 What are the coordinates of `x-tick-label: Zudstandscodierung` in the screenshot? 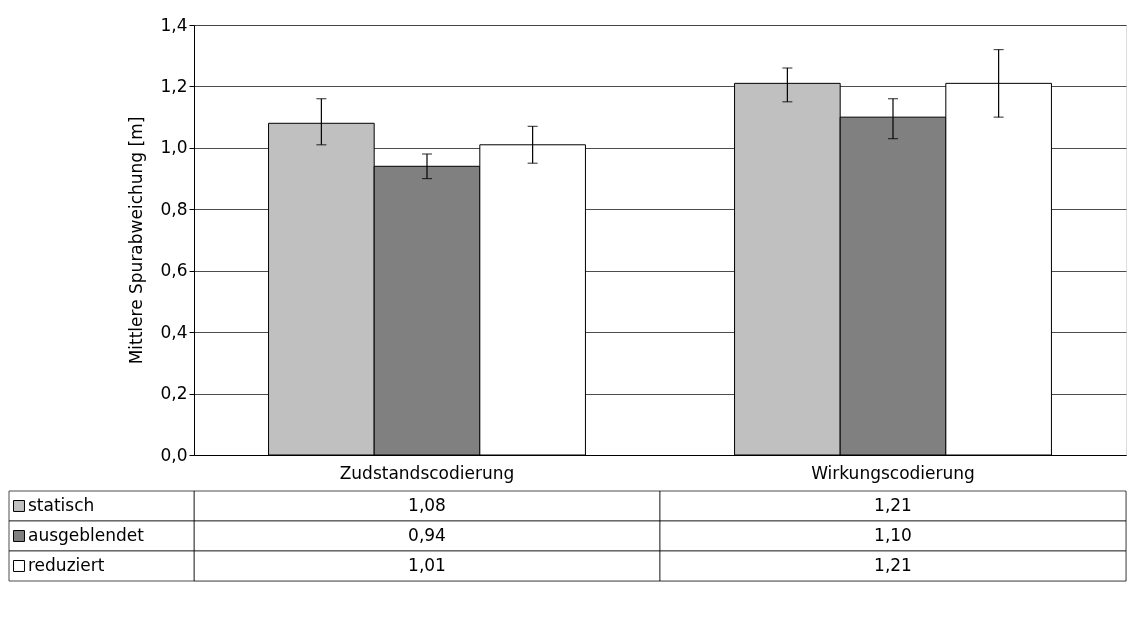 It's located at (427, 472).